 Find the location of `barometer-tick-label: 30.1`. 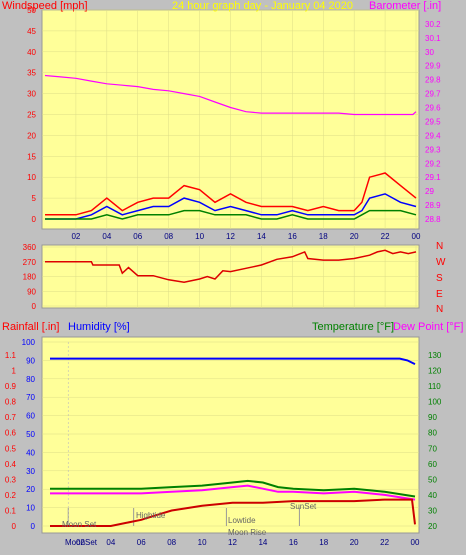

barometer-tick-label: 30.1 is located at coordinates (433, 38).